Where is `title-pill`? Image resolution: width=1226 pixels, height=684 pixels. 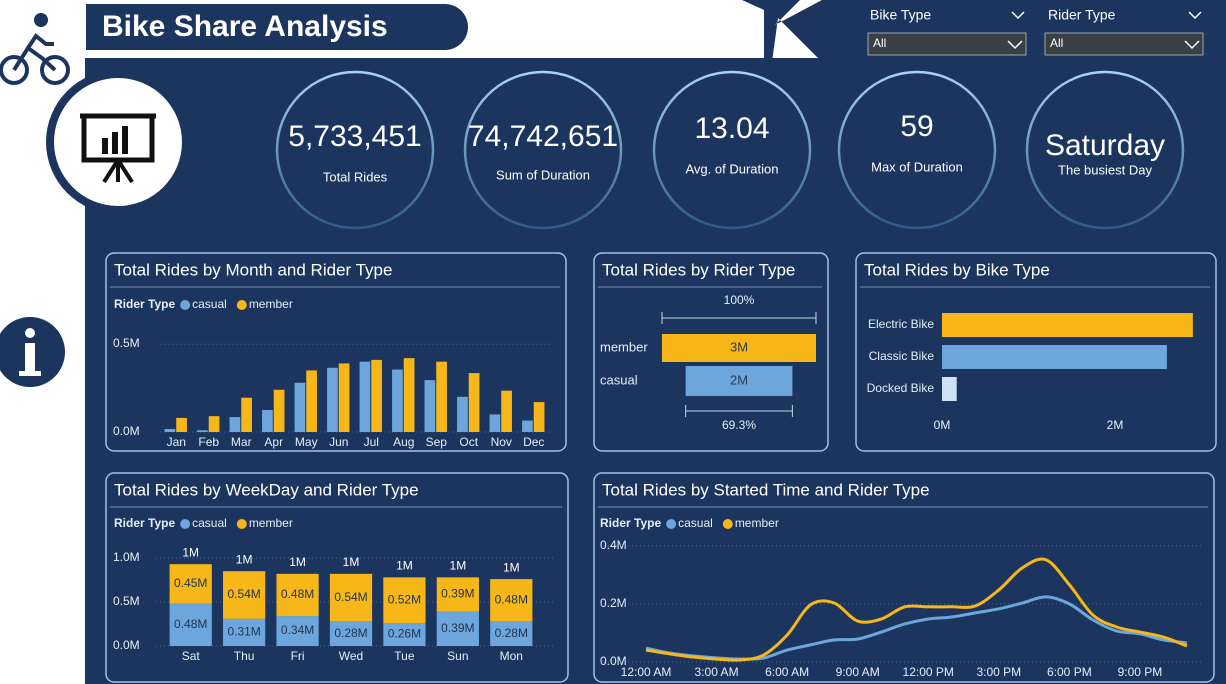 title-pill is located at coordinates (277, 27).